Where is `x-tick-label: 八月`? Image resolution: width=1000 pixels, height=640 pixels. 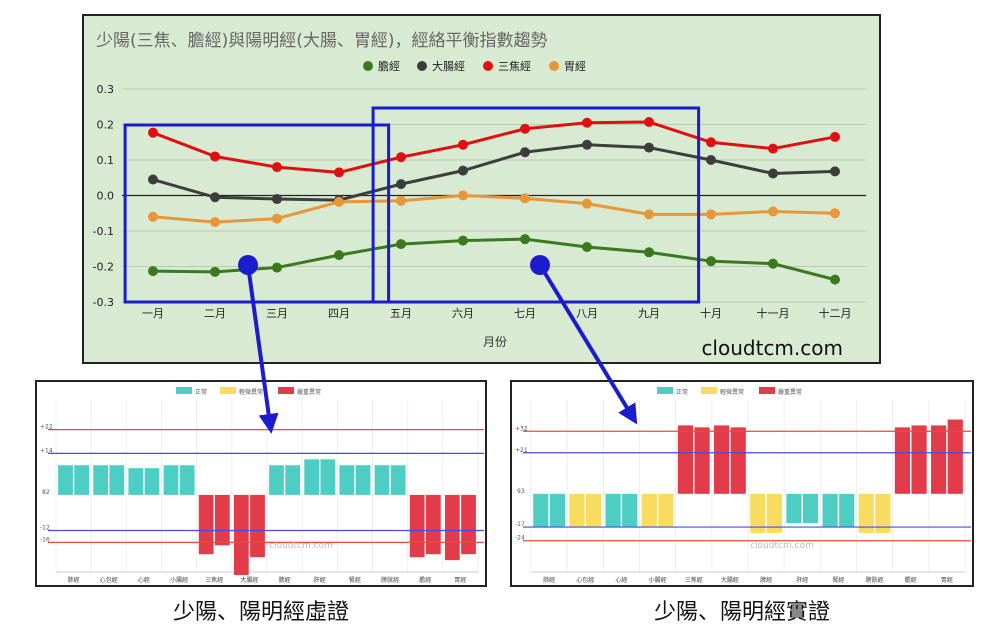 x-tick-label: 八月 is located at coordinates (587, 313).